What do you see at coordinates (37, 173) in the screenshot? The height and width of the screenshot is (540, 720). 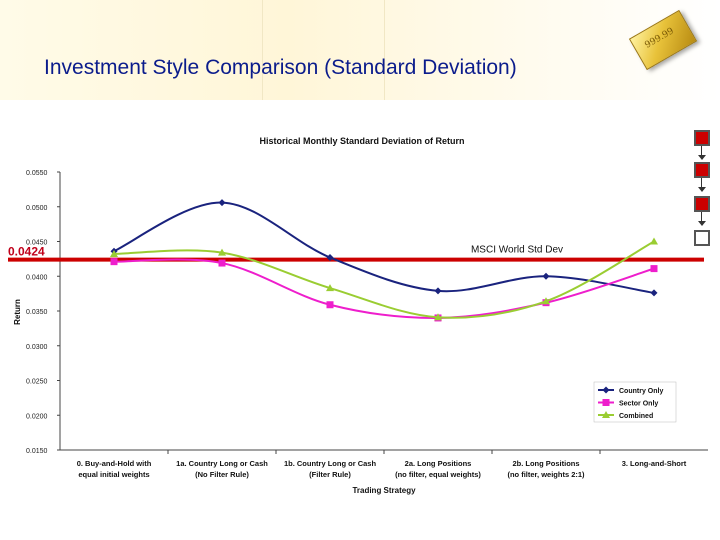 I see `y-tick-label: 0.0550` at bounding box center [37, 173].